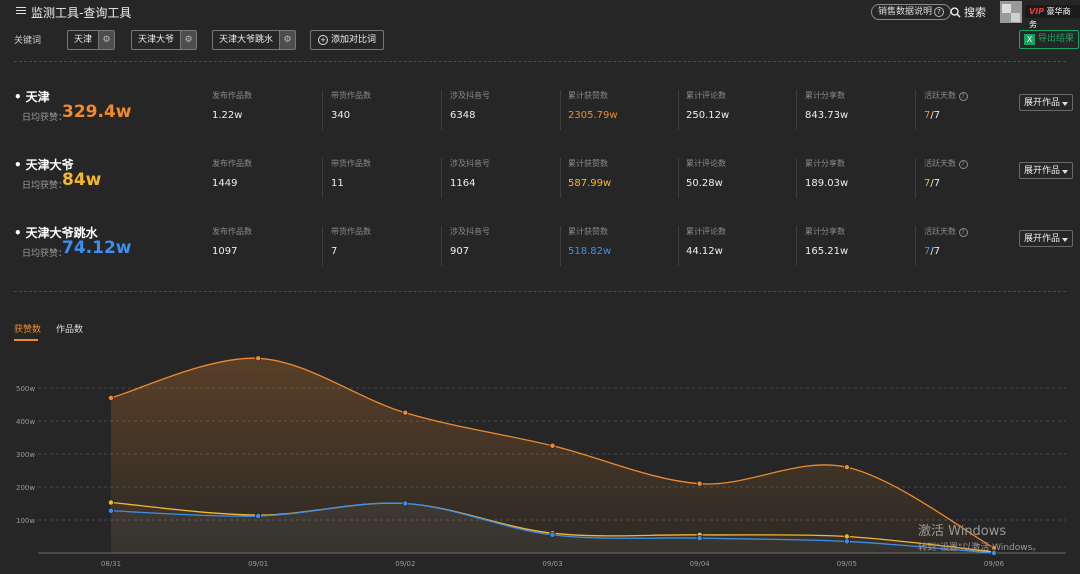  I want to click on stat-cell: 带货作品数 7, so click(386, 246).